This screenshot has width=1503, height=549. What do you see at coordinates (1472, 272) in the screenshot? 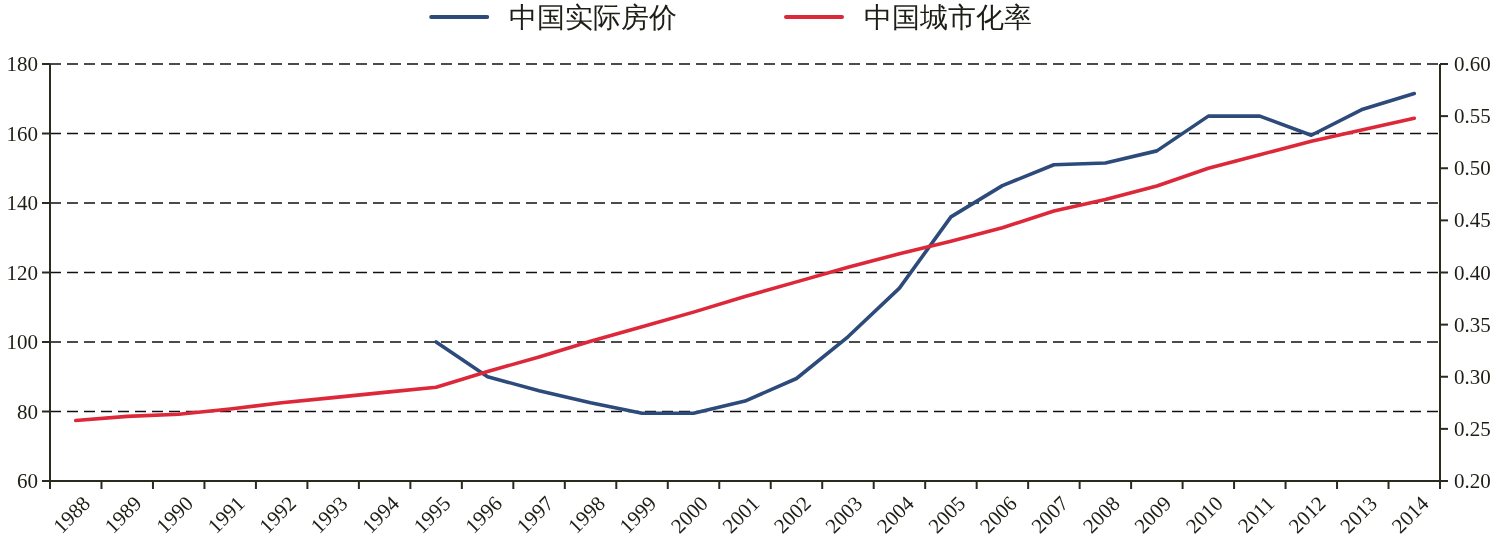
I see `y2-tick-label: 0.40` at bounding box center [1472, 272].